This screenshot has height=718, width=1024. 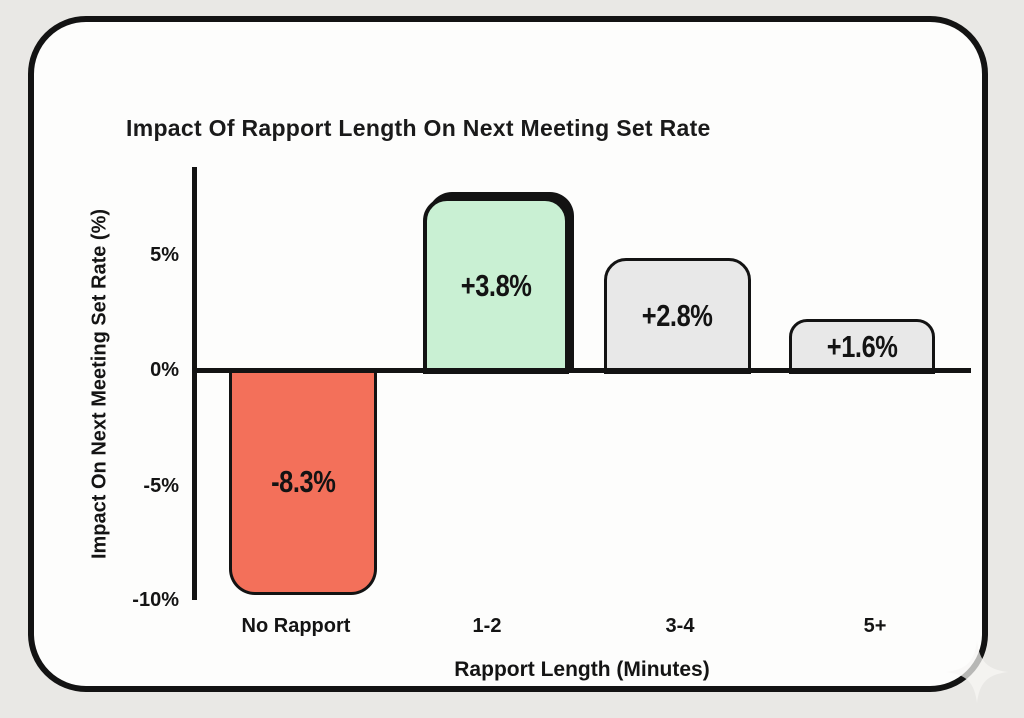 What do you see at coordinates (164, 370) in the screenshot?
I see `y-tick-0pct: 0%` at bounding box center [164, 370].